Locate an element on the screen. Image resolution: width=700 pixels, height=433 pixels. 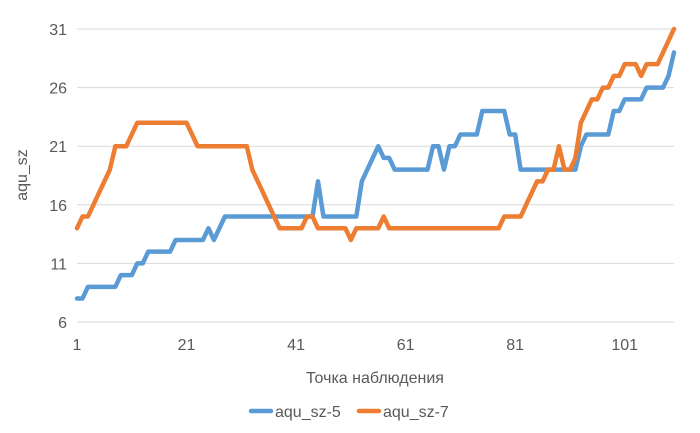
y-tick-label: 21 is located at coordinates (58, 147).